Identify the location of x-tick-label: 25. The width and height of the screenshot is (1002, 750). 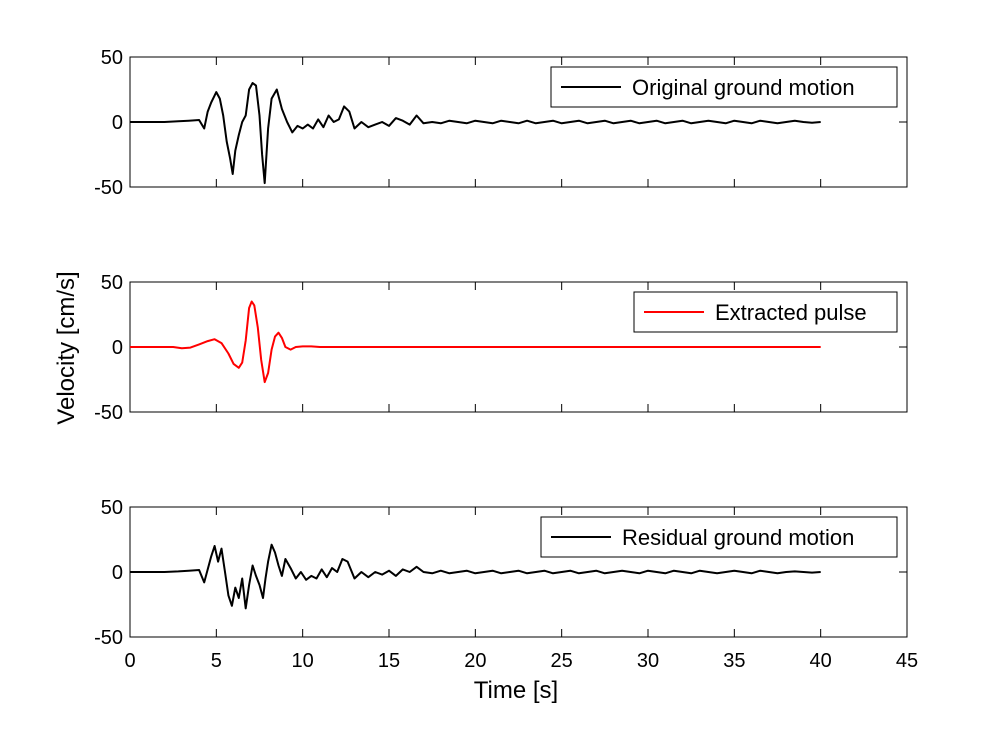
(562, 661).